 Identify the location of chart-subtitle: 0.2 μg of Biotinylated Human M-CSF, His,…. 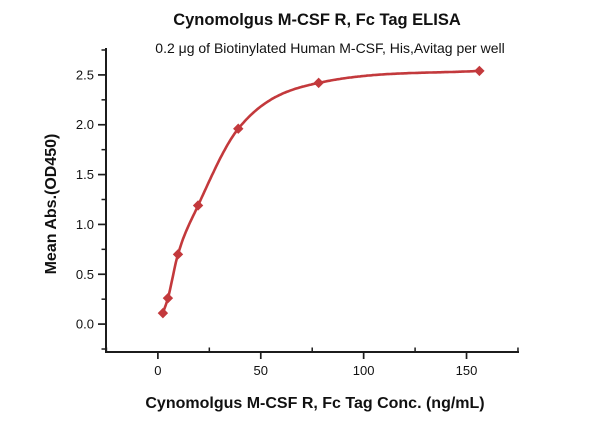
(329, 48).